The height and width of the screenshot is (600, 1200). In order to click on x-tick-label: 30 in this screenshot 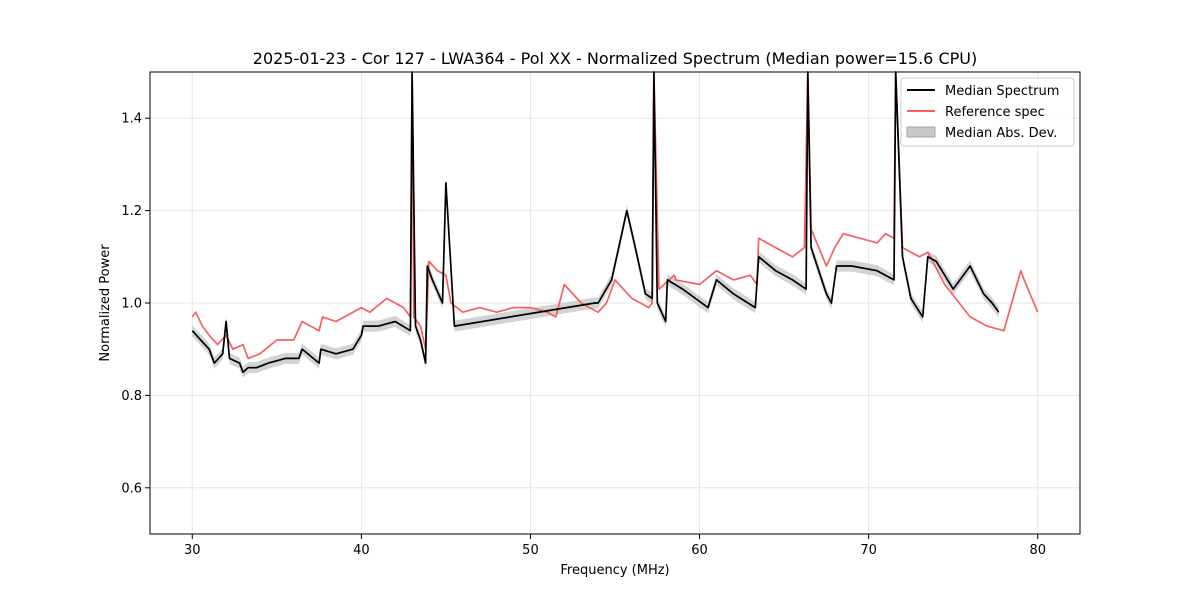, I will do `click(192, 550)`.